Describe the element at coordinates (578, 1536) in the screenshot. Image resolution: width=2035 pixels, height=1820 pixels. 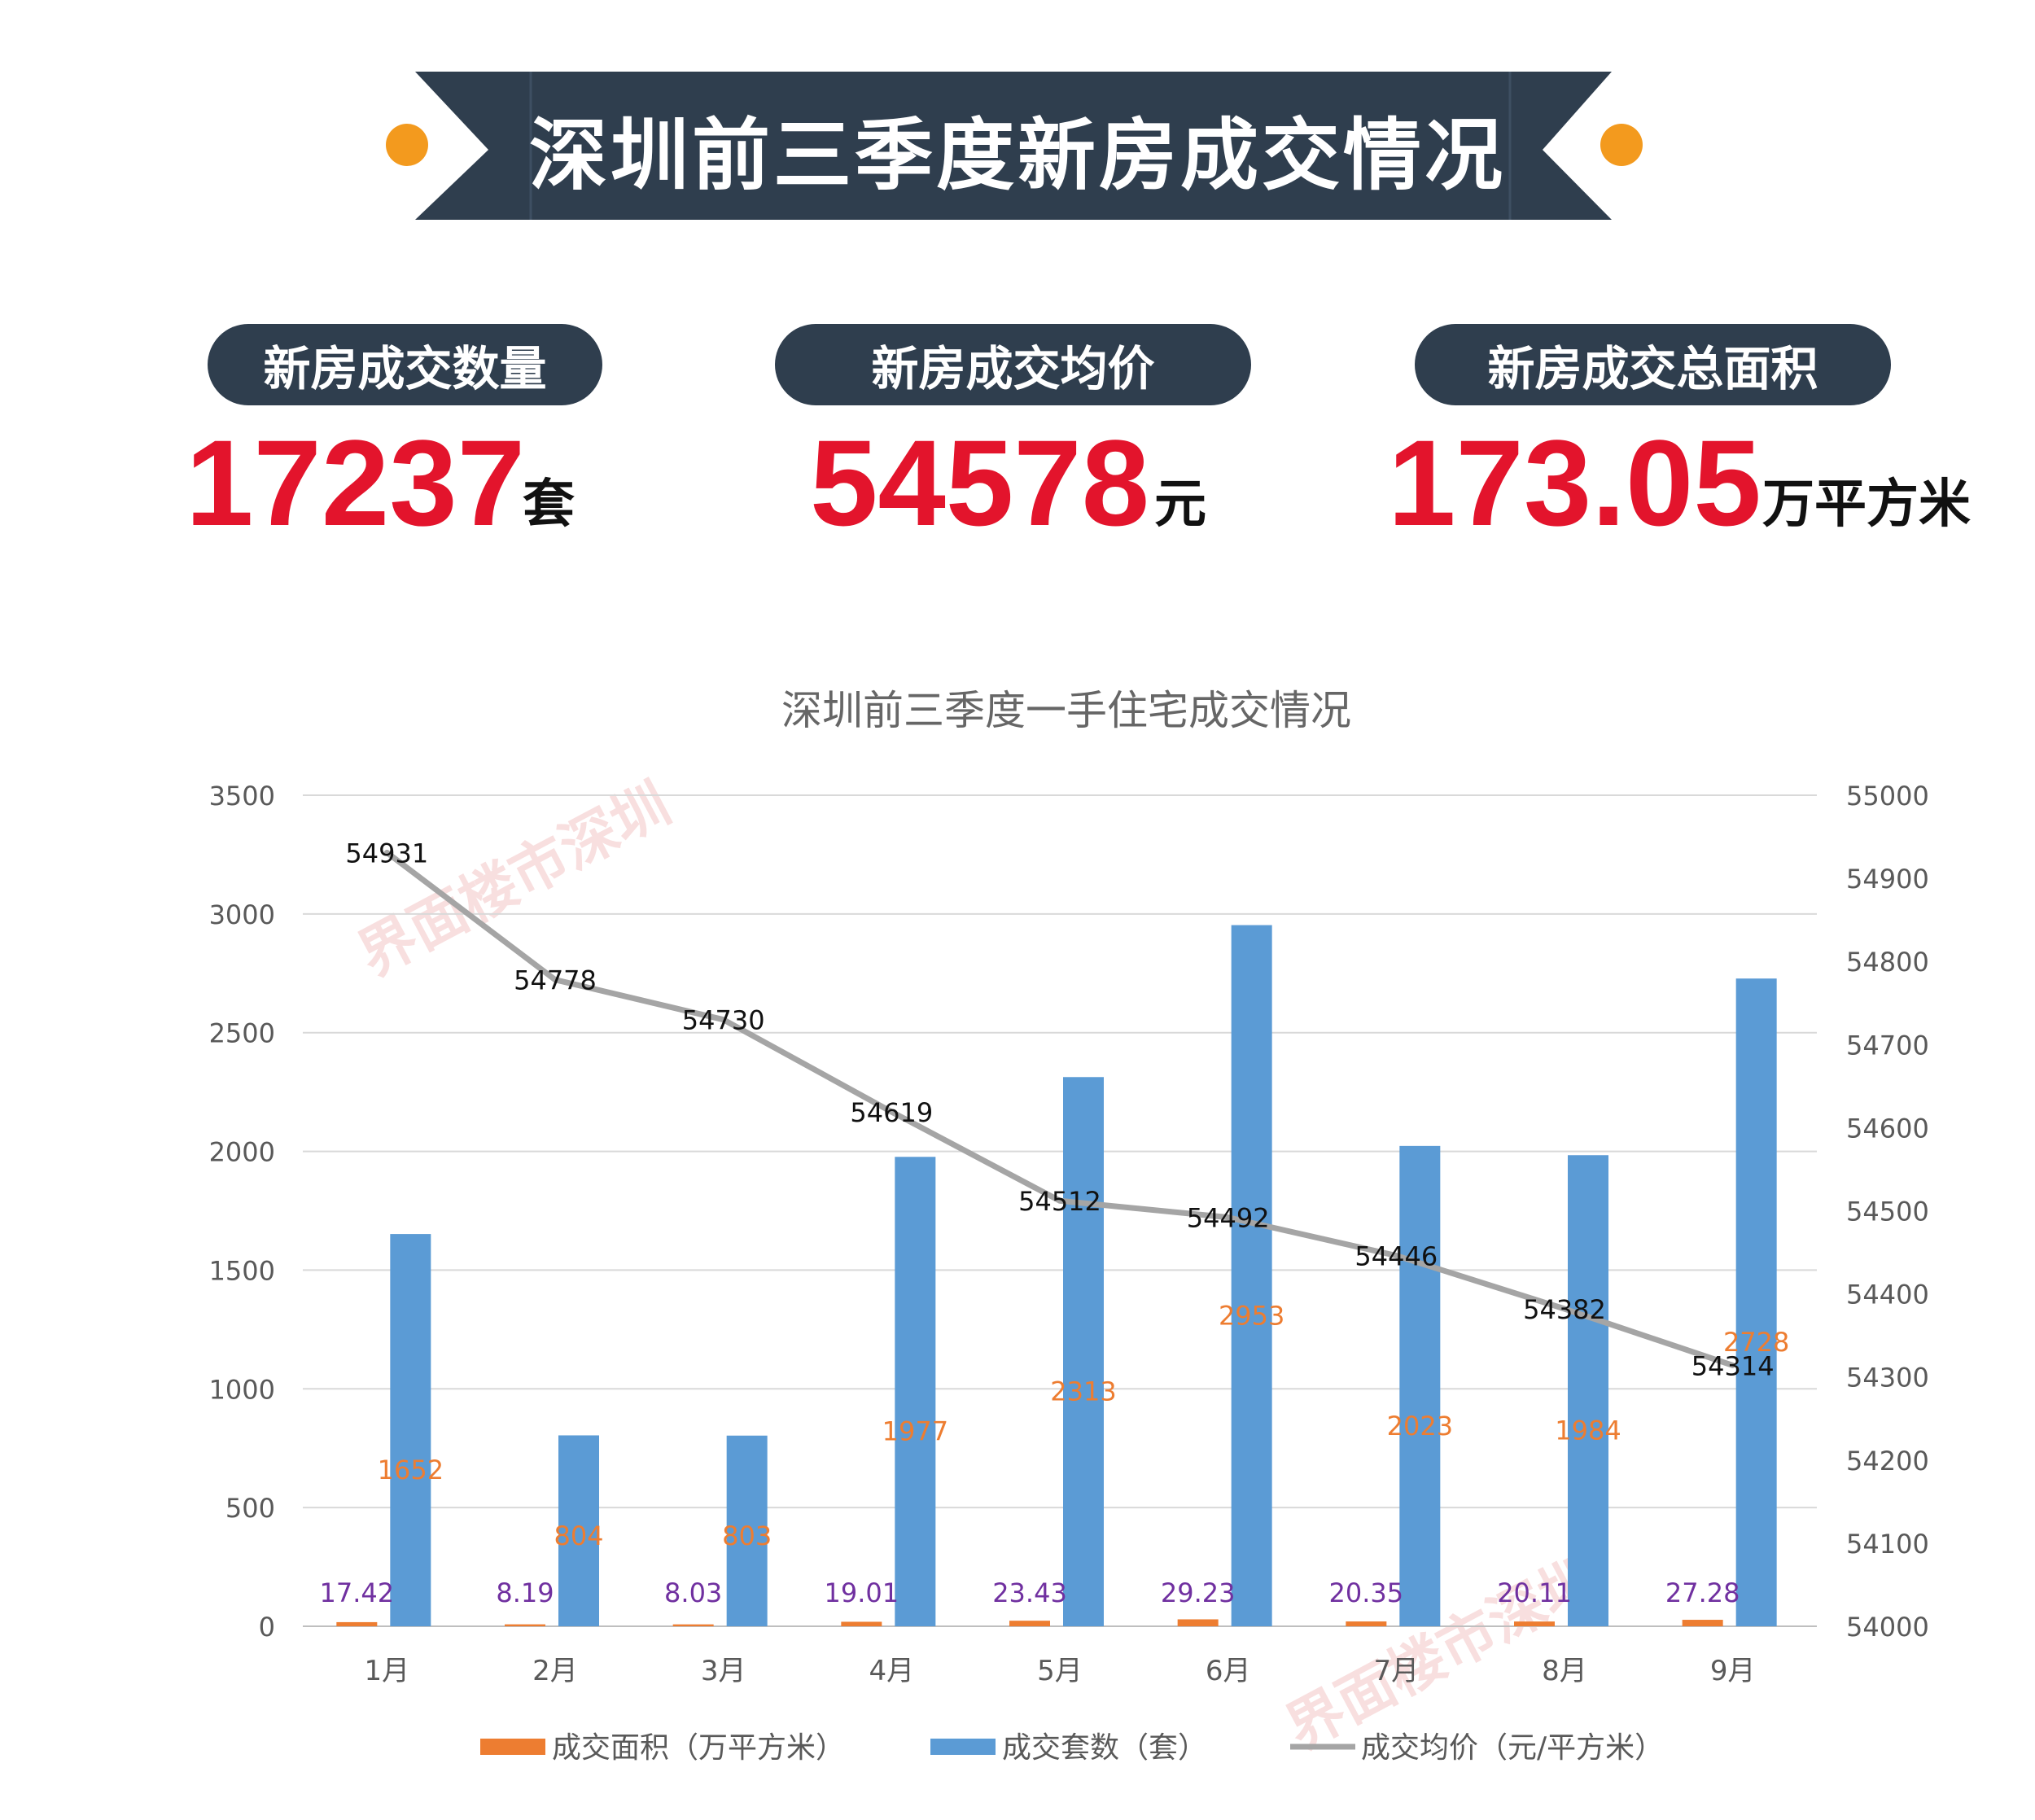
I see `data-label-units: 804` at that location.